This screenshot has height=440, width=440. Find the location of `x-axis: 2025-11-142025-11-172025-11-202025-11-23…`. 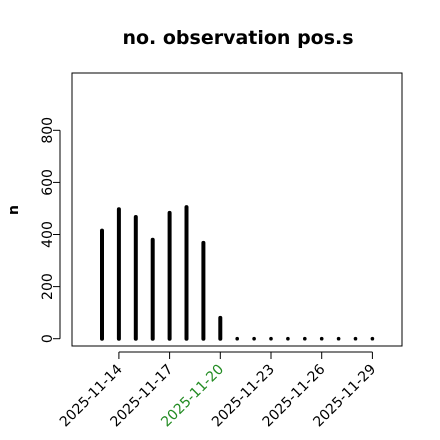

x-axis: 2025-11-142025-11-172025-11-202025-11-23… is located at coordinates (218, 390).